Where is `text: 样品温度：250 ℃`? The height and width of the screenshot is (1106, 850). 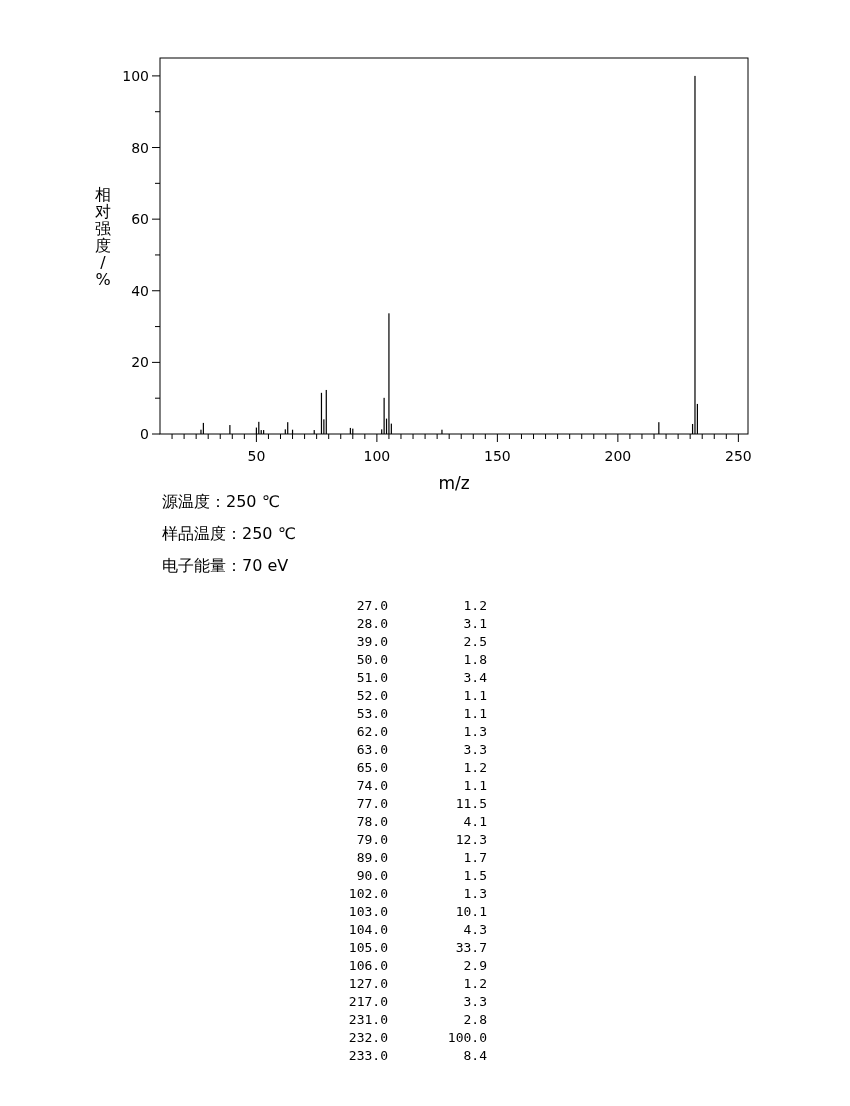 text: 样品温度：250 ℃ is located at coordinates (229, 533).